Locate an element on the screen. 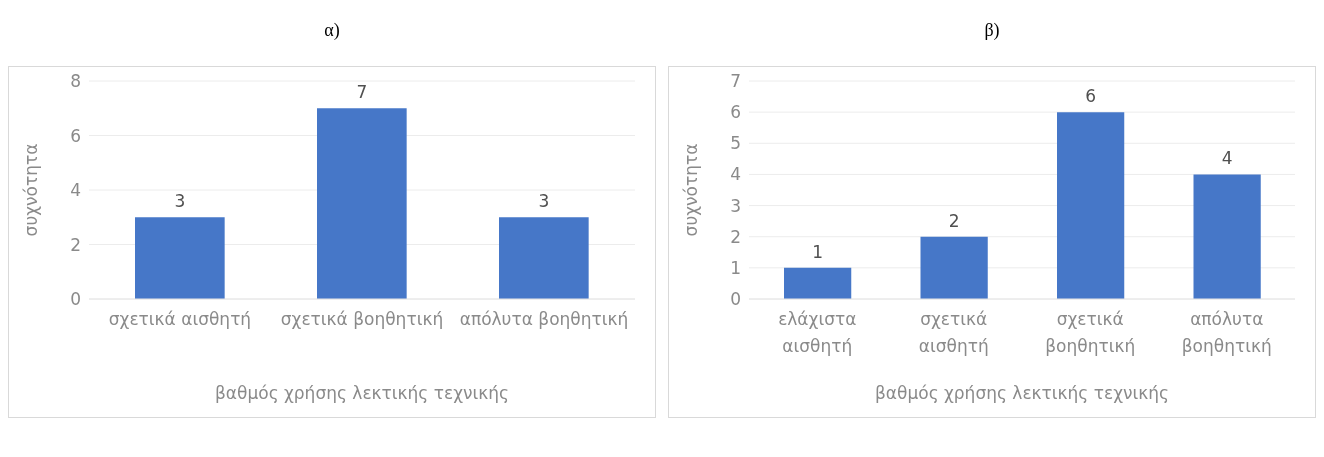  data-label: 1 is located at coordinates (818, 251).